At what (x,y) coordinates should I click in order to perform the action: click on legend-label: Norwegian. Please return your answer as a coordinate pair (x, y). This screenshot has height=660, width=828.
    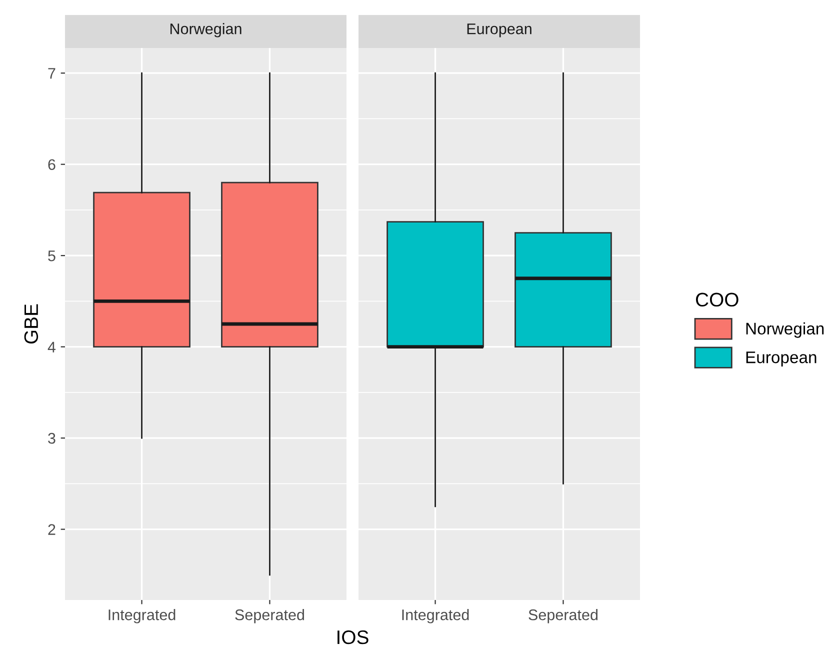
    Looking at the image, I should click on (785, 330).